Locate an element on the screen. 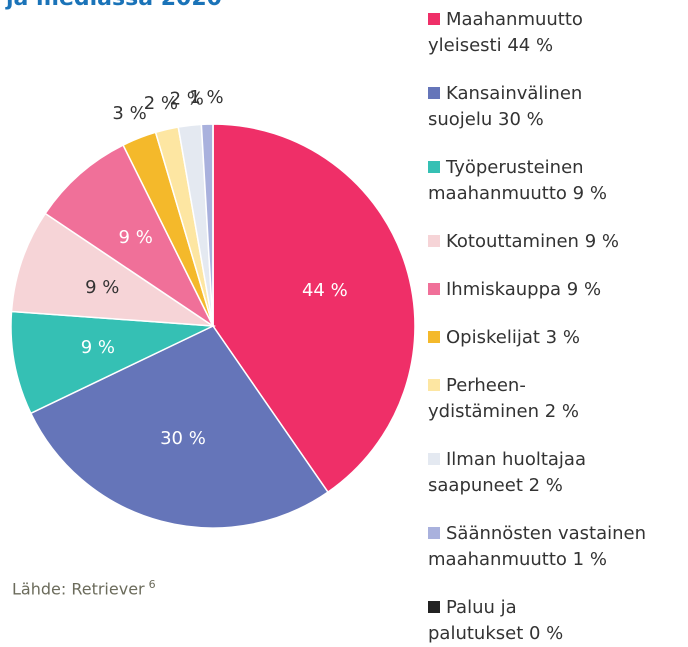 This screenshot has width=688, height=647. legend-item: Ilman huoltajaa saapuneet 2 % is located at coordinates (537, 473).